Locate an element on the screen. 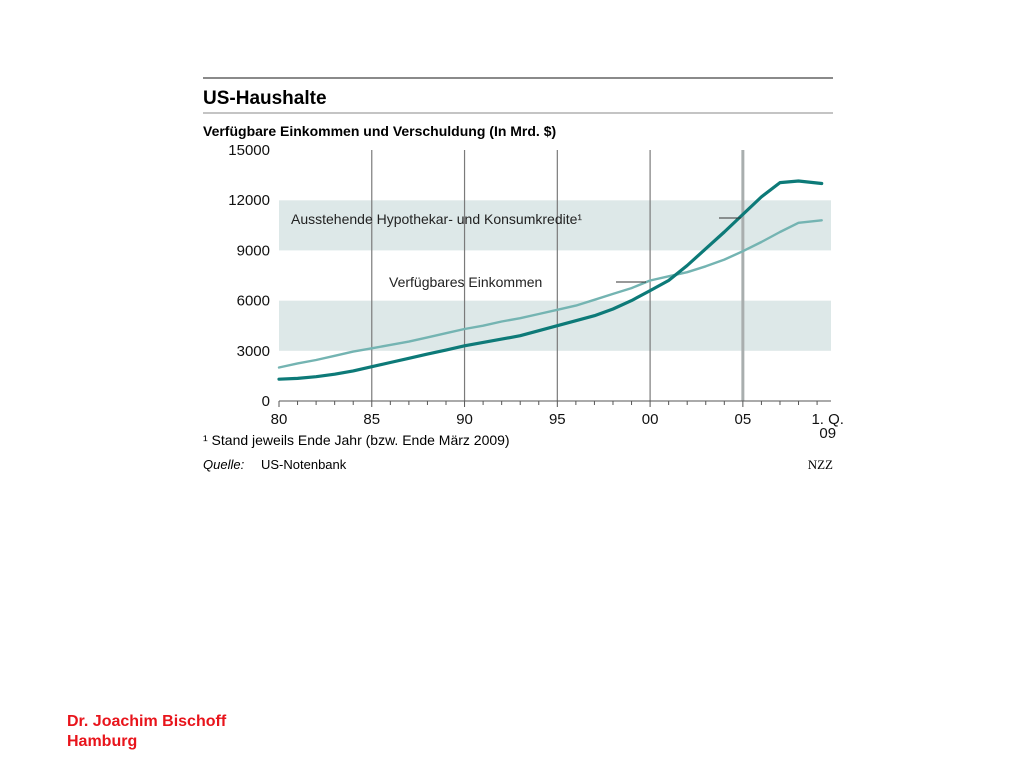 The width and height of the screenshot is (1024, 768). x-tick-label: 00 is located at coordinates (650, 419).